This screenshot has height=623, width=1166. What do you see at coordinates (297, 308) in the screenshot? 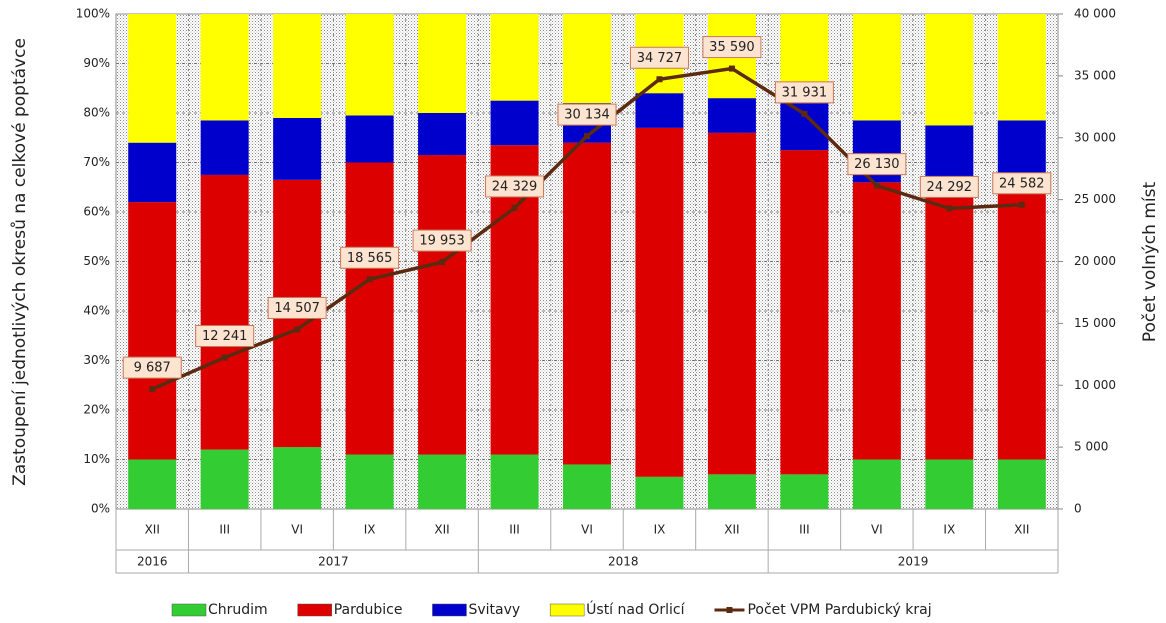
I see `data-label: 14 507` at bounding box center [297, 308].